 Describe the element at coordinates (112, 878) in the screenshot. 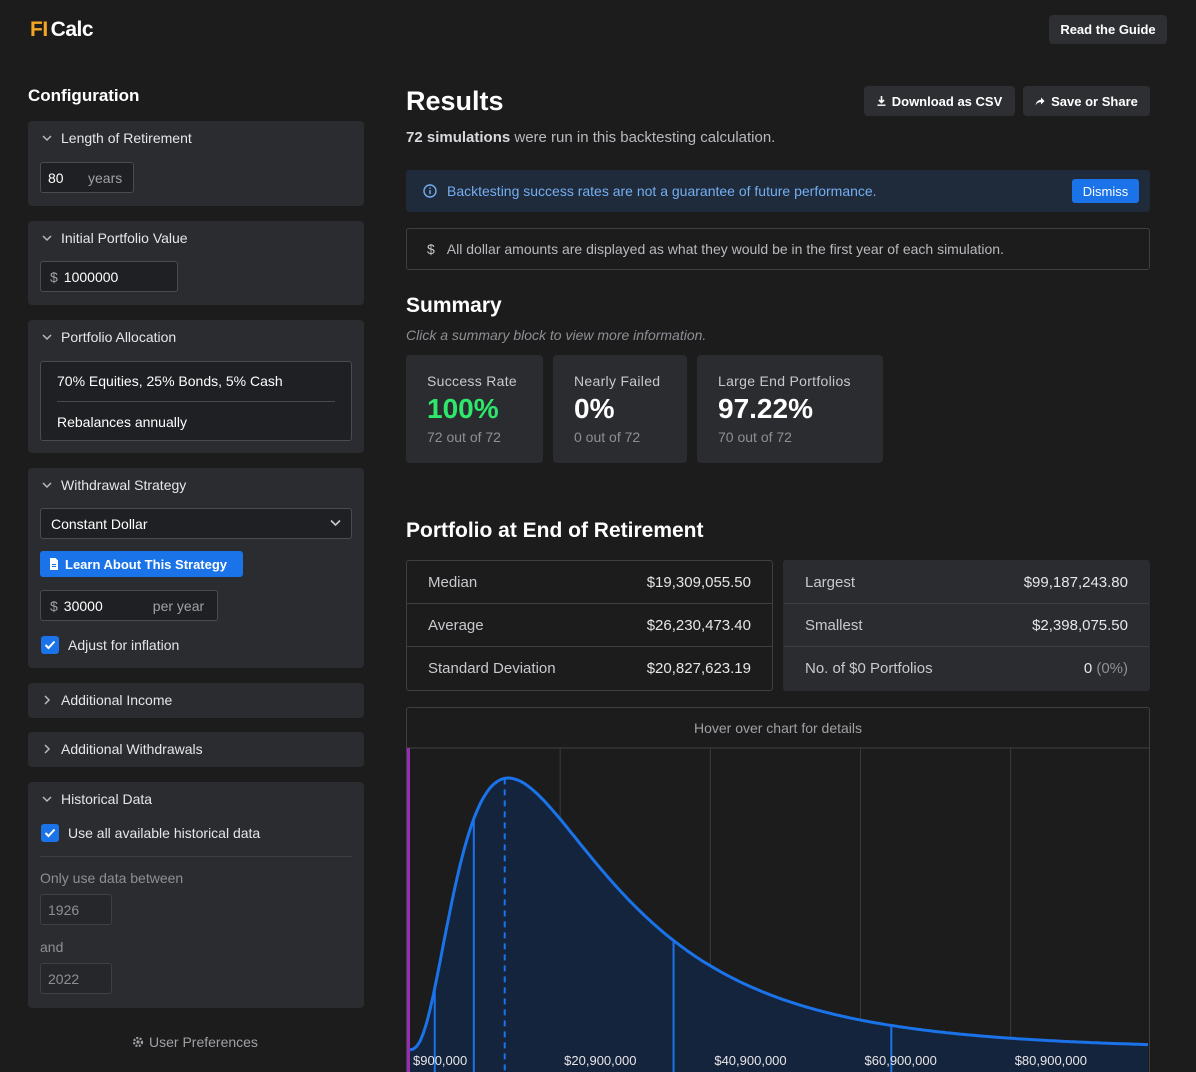

I see `data-between-label: Only use data between` at that location.